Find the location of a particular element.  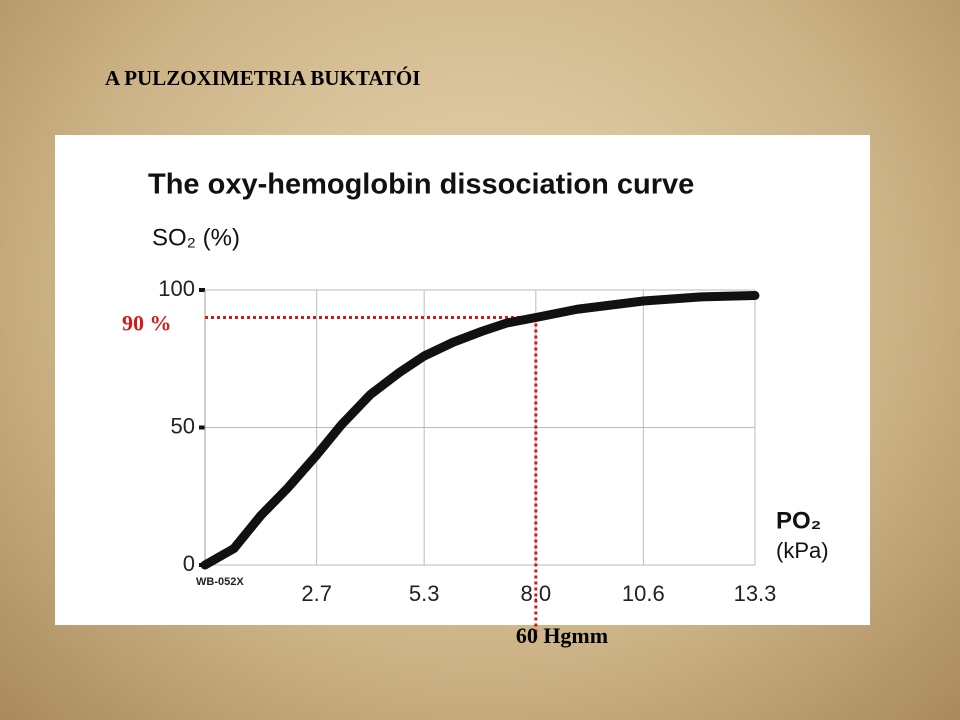

chart-title: The oxy-hemoglobin dissociation curve is located at coordinates (421, 185).